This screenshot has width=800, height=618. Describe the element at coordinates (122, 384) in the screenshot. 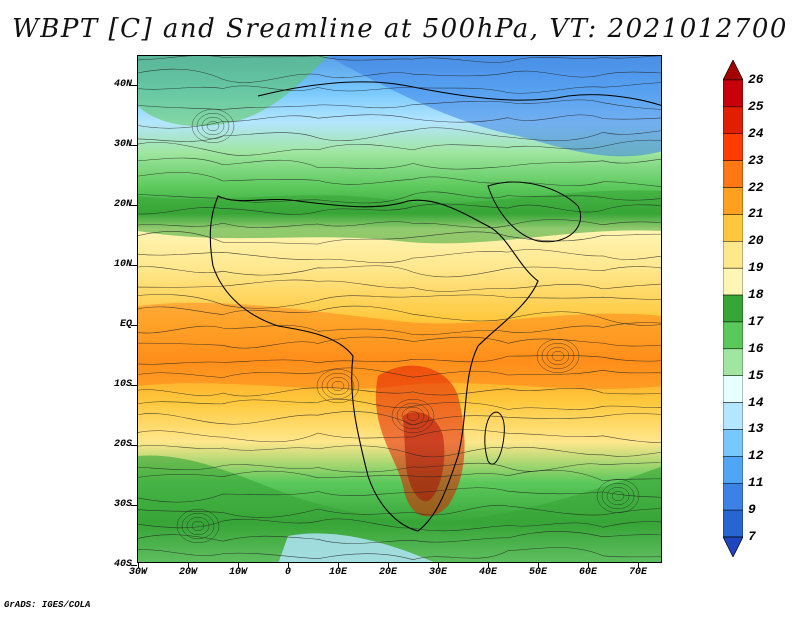

I see `lat-label: 10S` at that location.